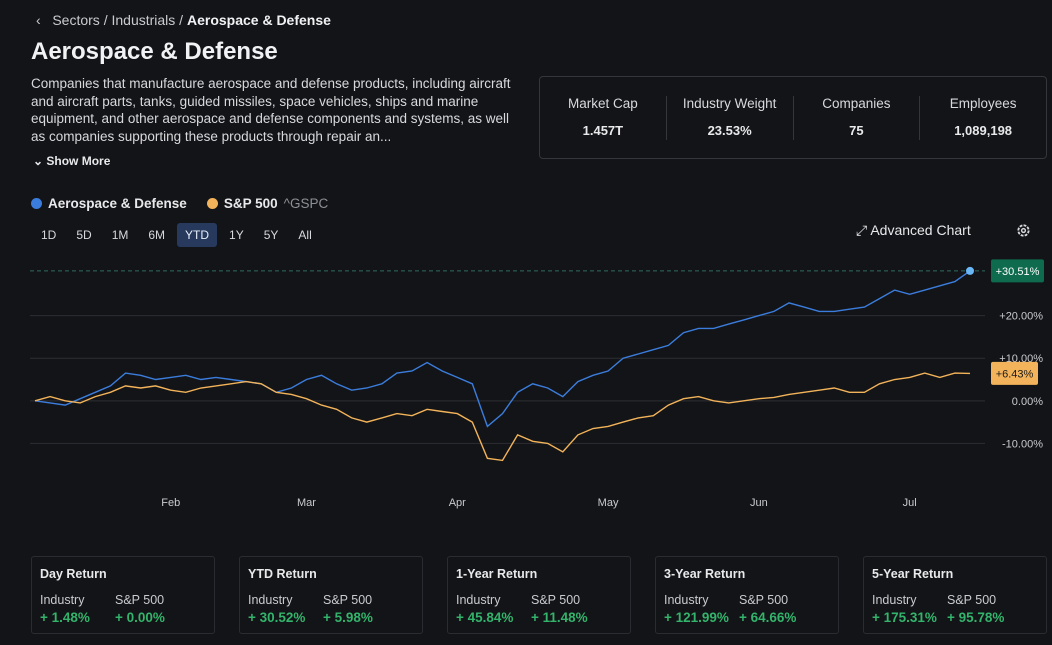  Describe the element at coordinates (705, 574) in the screenshot. I see `card-title: 3-Year Return` at that location.